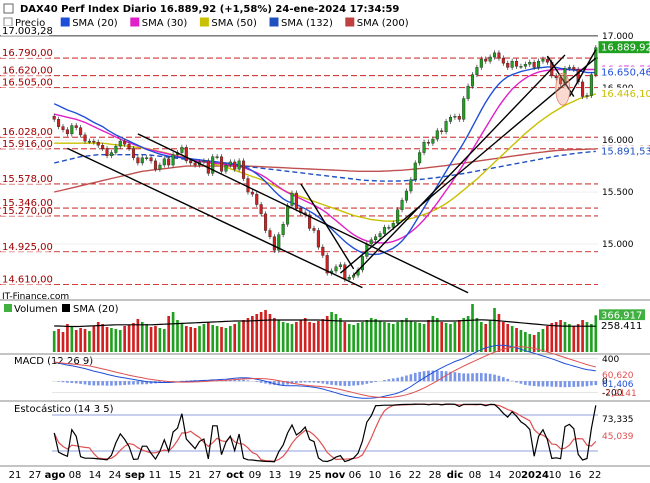  I want to click on volume-sma-legend-swatch, so click(66, 308).